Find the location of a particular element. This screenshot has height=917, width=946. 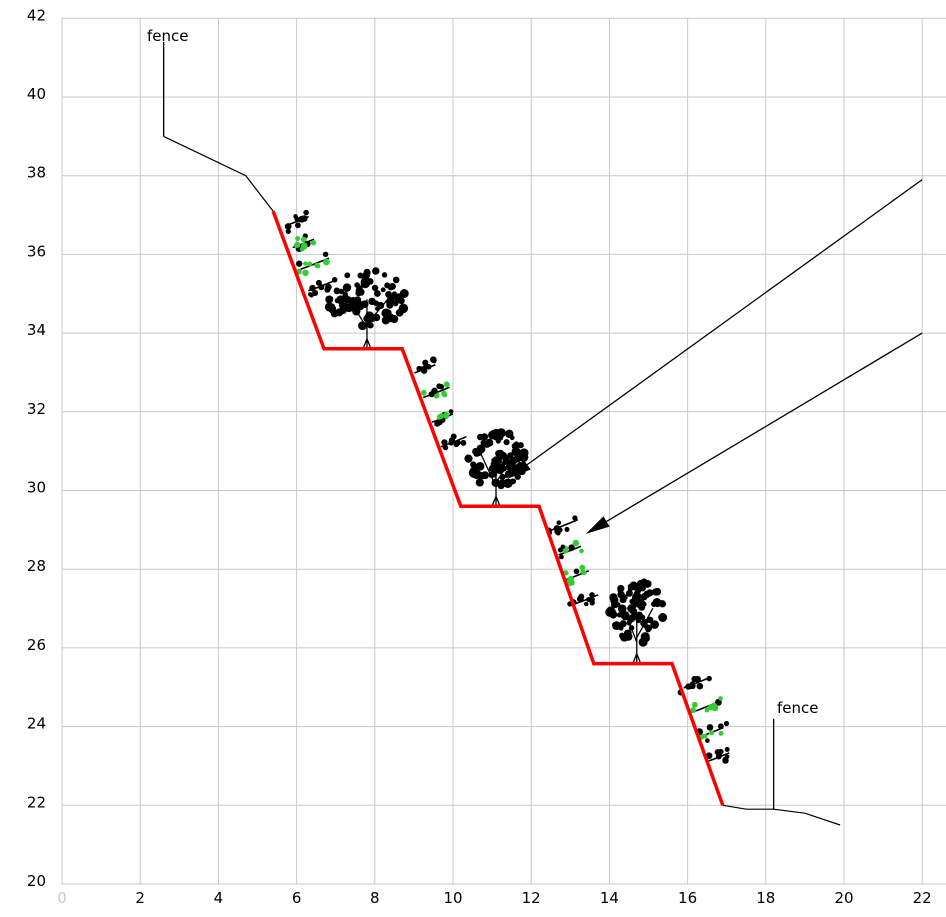

shrub-group is located at coordinates (440, 403).